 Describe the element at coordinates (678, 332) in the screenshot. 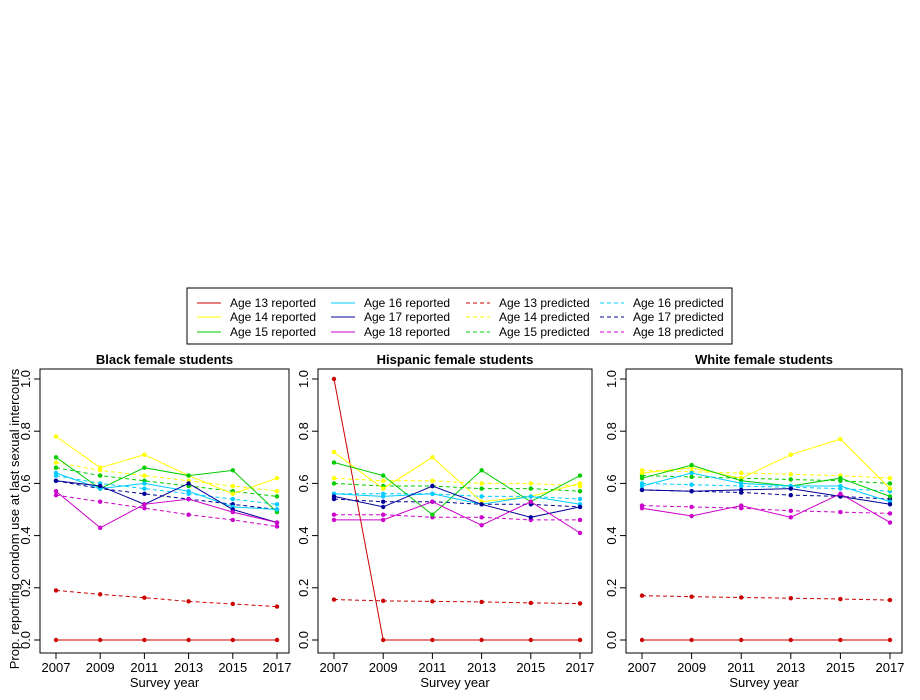

I see `legend-label: Age 18 predicted` at that location.